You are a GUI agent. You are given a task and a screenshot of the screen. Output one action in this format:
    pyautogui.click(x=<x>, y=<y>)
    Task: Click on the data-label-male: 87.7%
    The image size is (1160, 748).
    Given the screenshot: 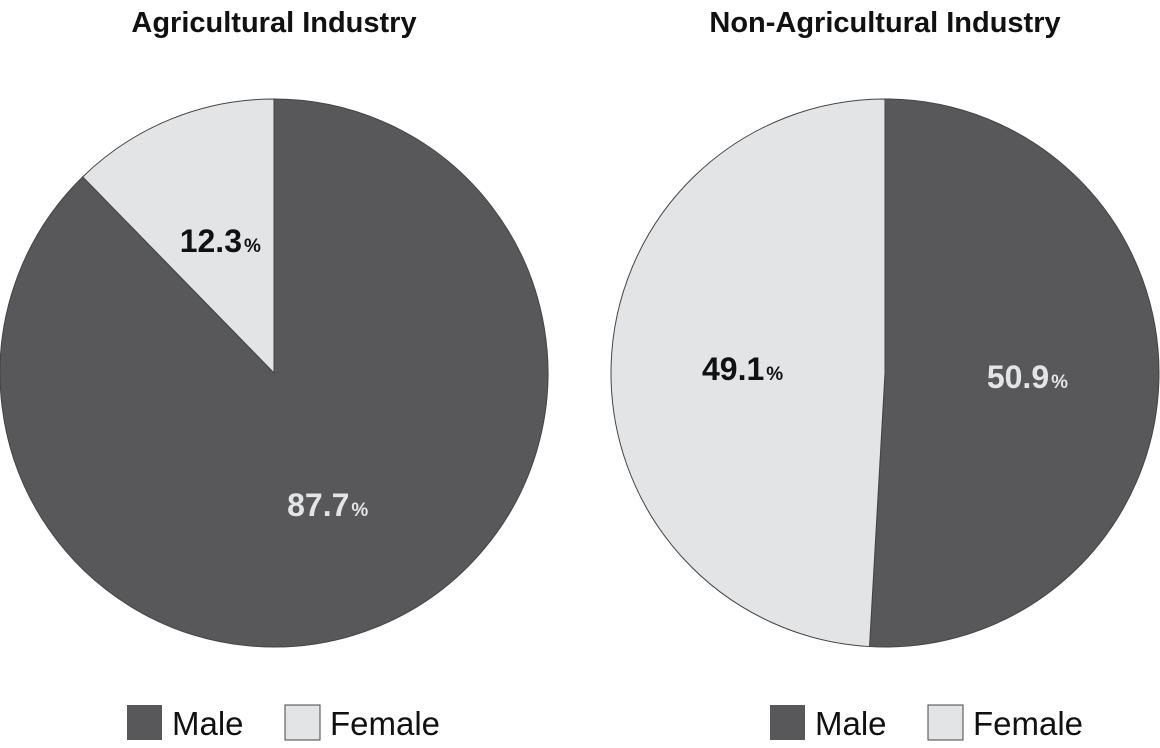 What is the action you would take?
    pyautogui.click(x=327, y=505)
    